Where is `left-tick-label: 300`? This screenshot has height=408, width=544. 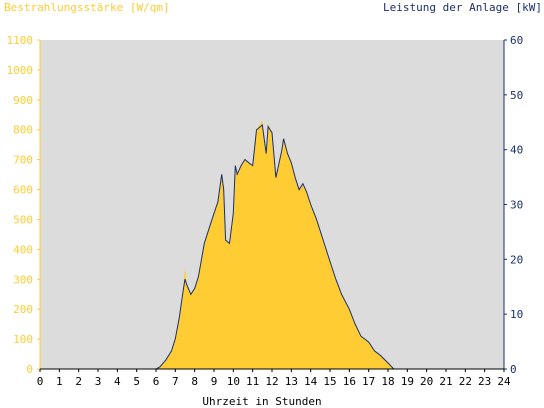
left-tick-label: 300 is located at coordinates (23, 279).